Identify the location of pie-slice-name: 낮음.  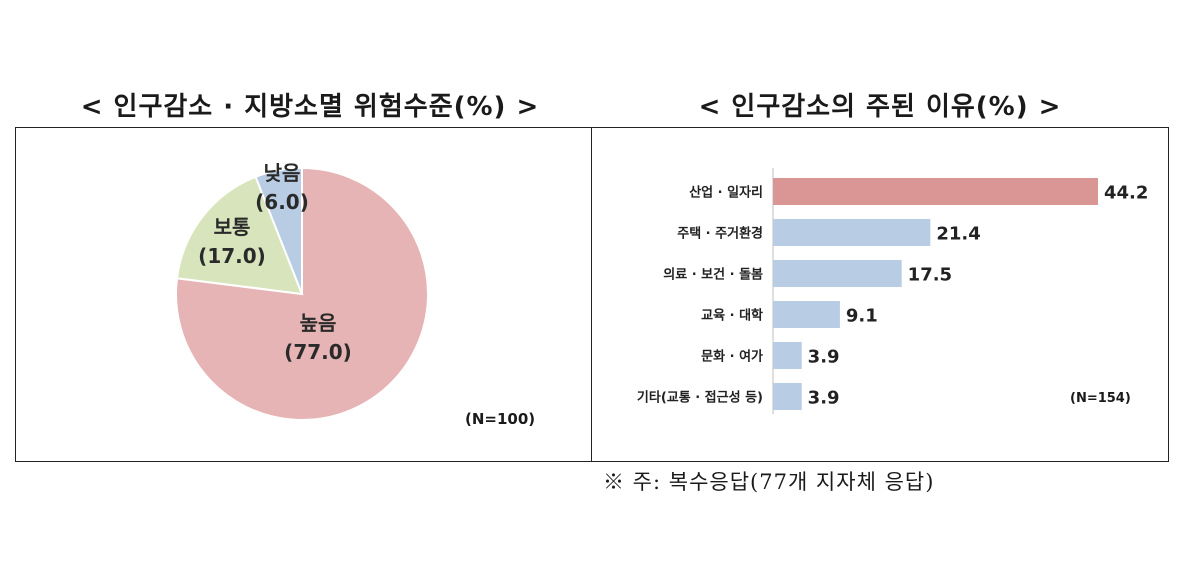
(282, 173).